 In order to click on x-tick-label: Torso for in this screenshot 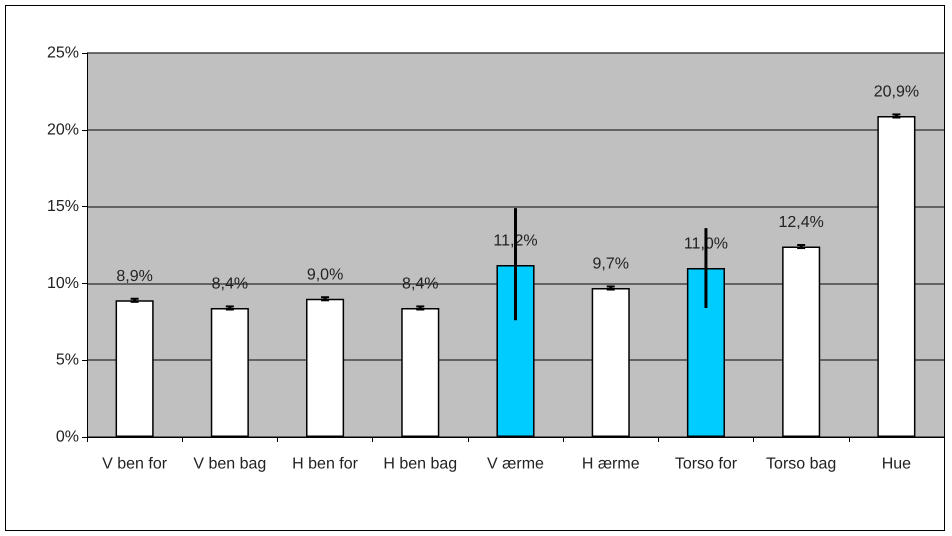, I will do `click(706, 464)`.